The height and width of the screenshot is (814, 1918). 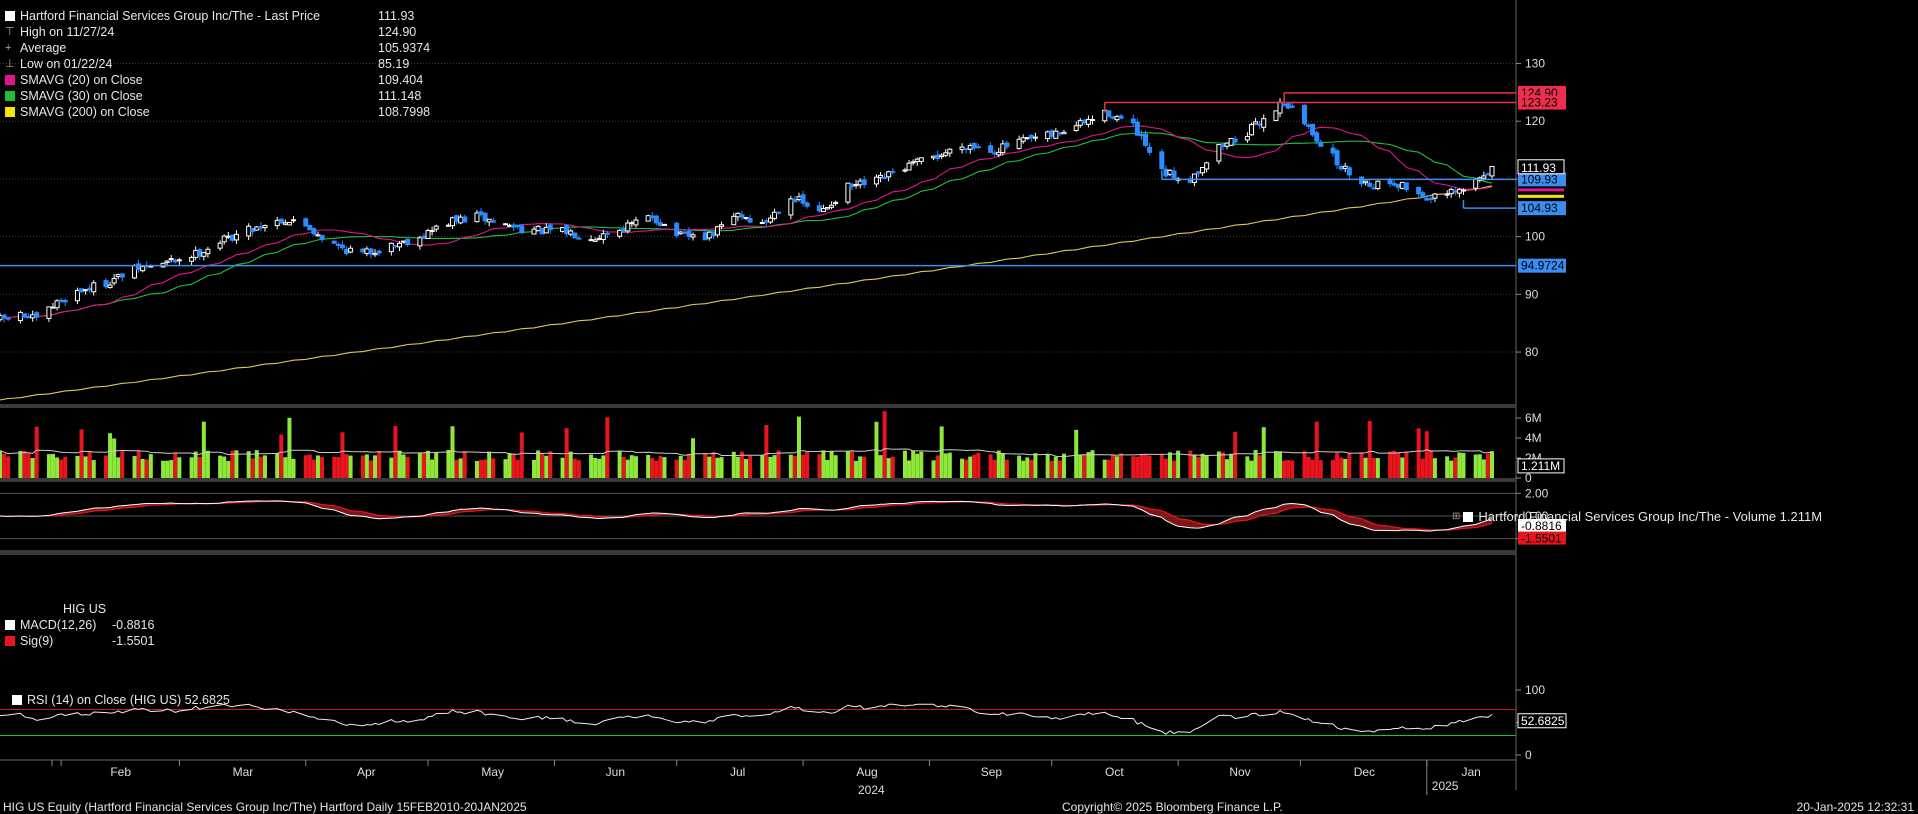 What do you see at coordinates (90, 625) in the screenshot?
I see `macd-row: MACD(12,26) -0.8816` at bounding box center [90, 625].